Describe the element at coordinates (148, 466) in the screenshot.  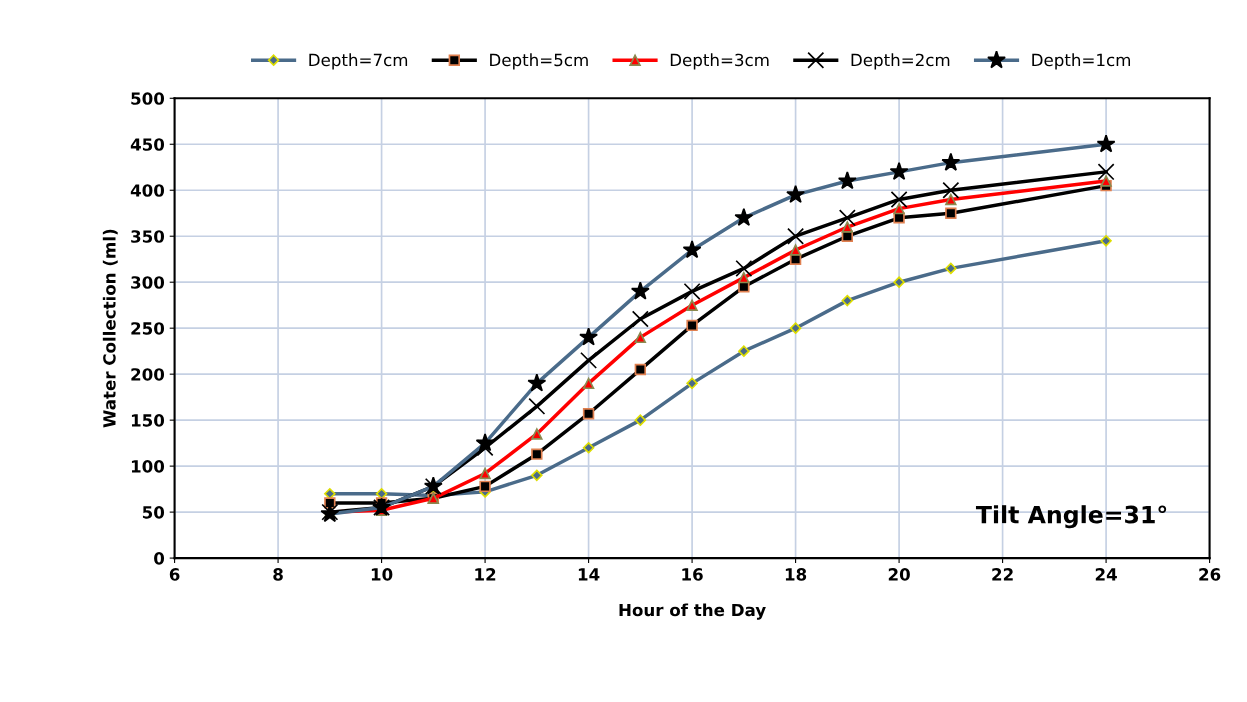
I see `y-tick-label: 100` at that location.